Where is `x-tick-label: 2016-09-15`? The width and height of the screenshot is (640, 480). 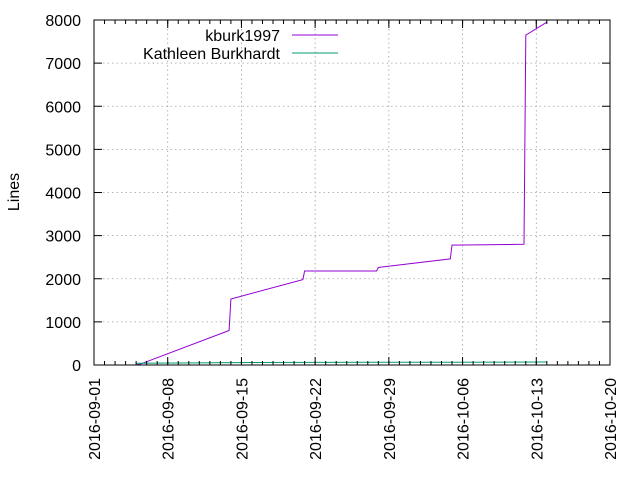 x-tick-label: 2016-09-15 is located at coordinates (242, 419).